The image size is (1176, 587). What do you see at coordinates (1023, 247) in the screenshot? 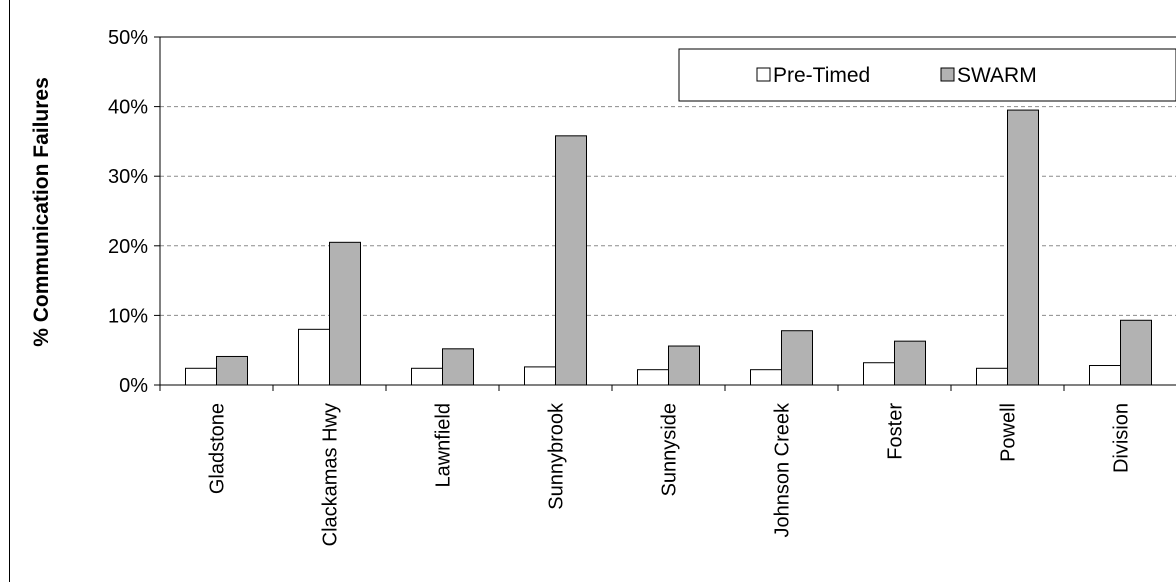
I see `bar-swarm-powell` at bounding box center [1023, 247].